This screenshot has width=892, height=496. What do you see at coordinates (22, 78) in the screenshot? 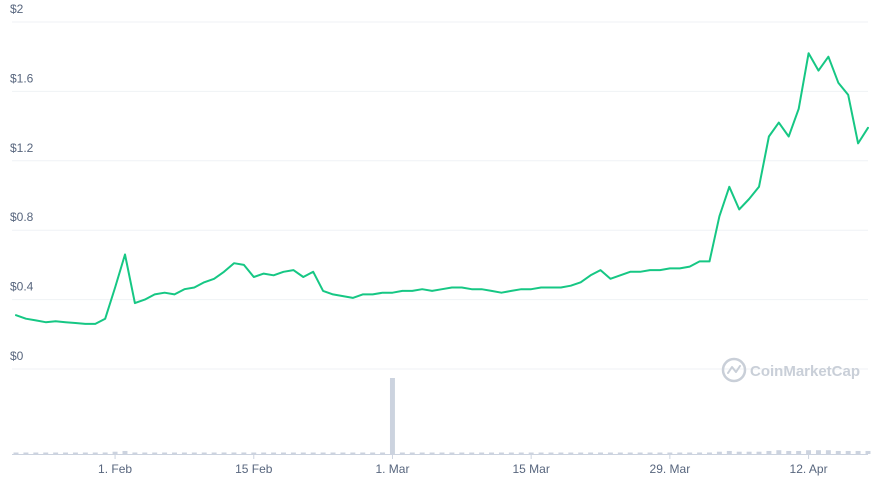
I see `y-tick-label: $1.6` at bounding box center [22, 78].